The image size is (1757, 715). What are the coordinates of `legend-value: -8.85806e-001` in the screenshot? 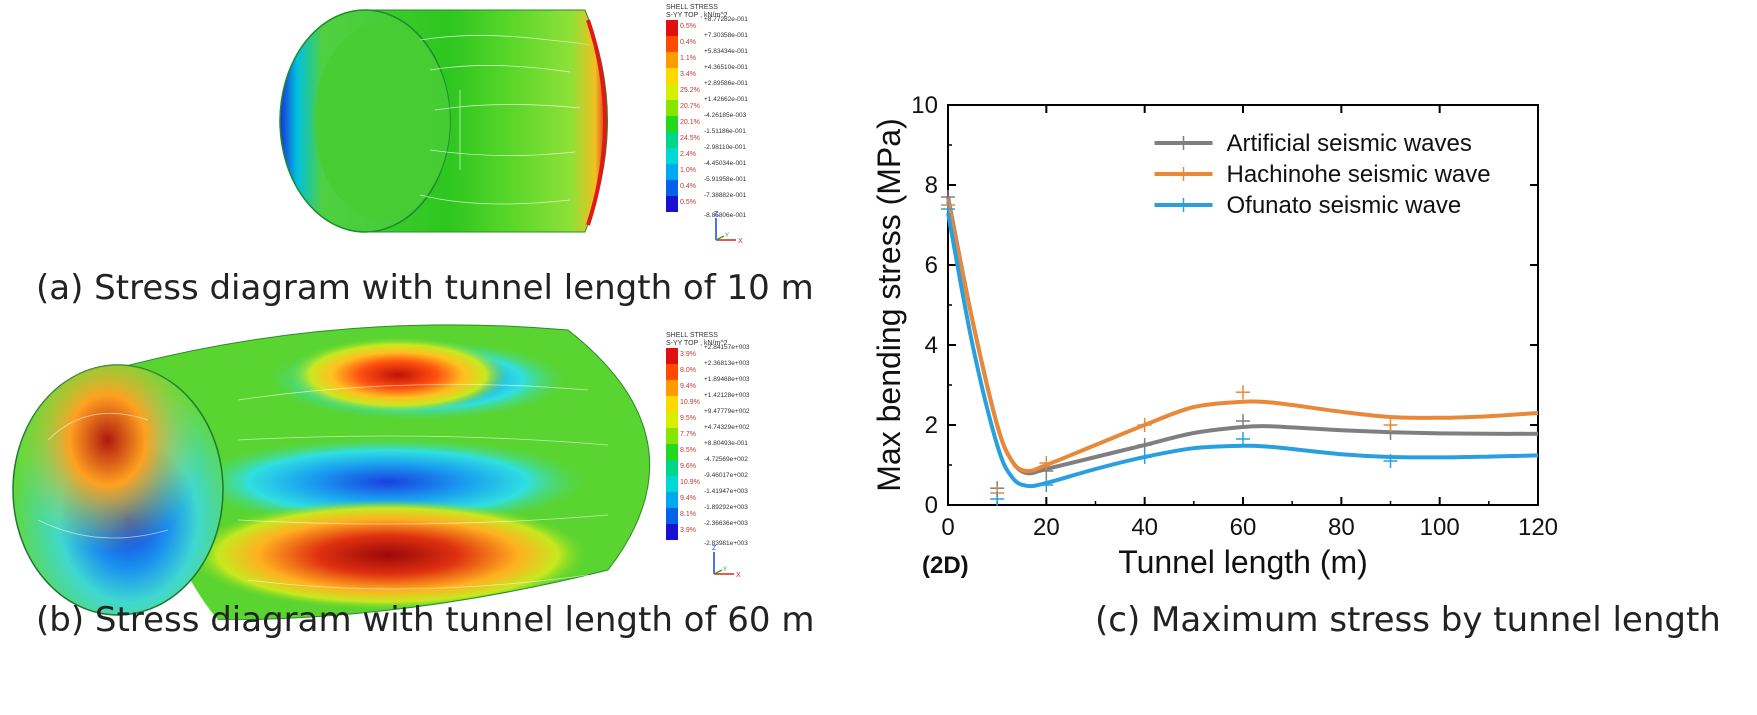 It's located at (725, 215).